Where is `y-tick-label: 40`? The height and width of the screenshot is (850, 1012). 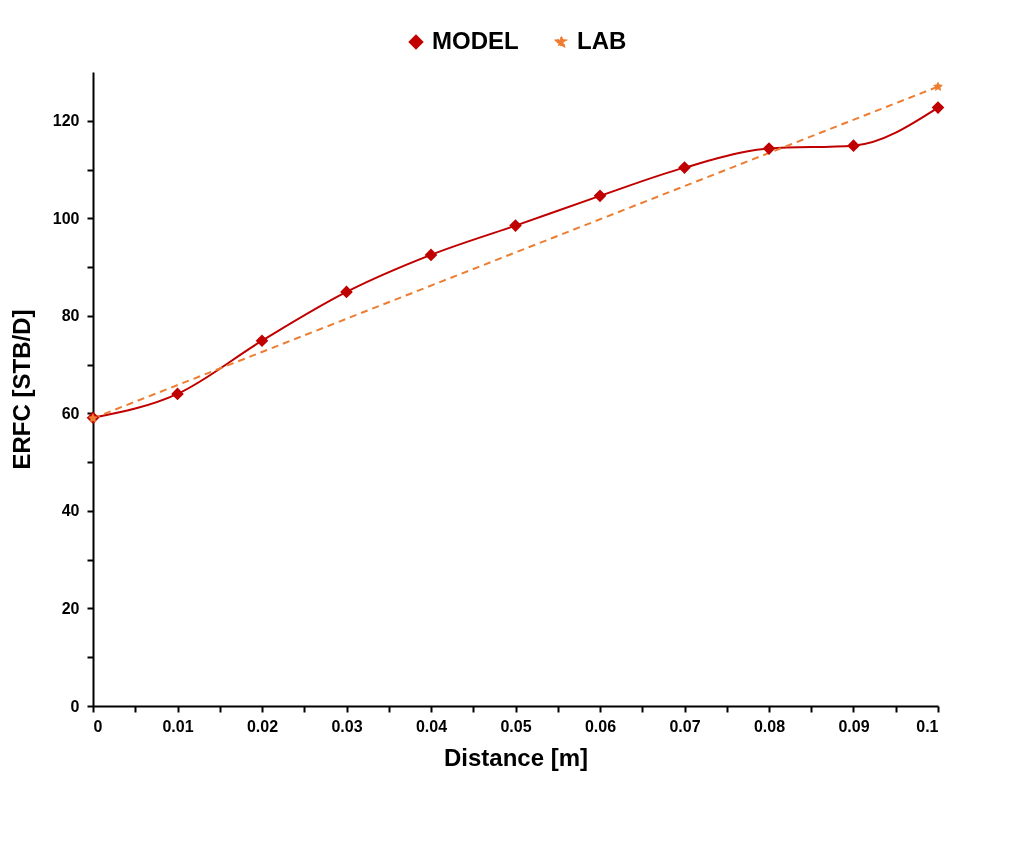 y-tick-label: 40 is located at coordinates (70, 511).